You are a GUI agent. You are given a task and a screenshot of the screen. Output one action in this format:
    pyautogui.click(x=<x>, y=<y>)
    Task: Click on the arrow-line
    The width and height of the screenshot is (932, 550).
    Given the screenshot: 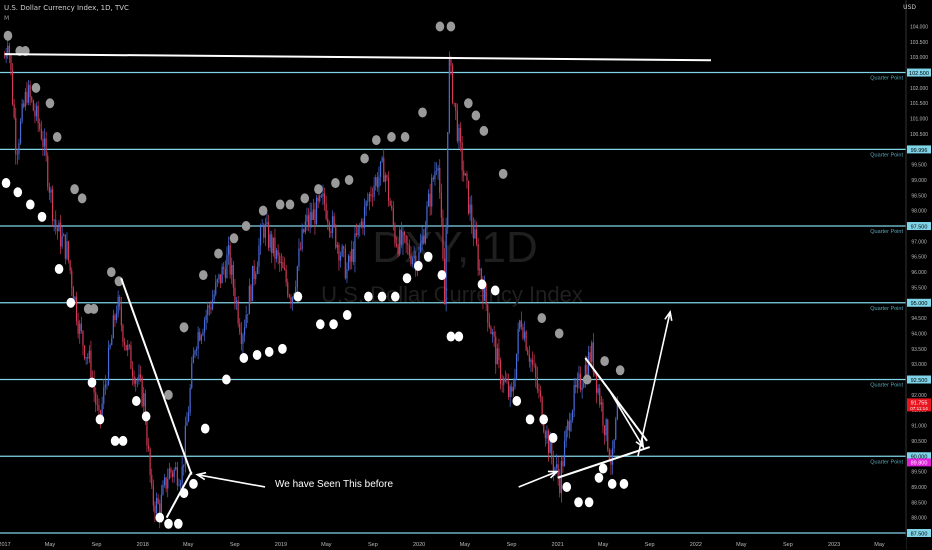 What is the action you would take?
    pyautogui.click(x=654, y=384)
    